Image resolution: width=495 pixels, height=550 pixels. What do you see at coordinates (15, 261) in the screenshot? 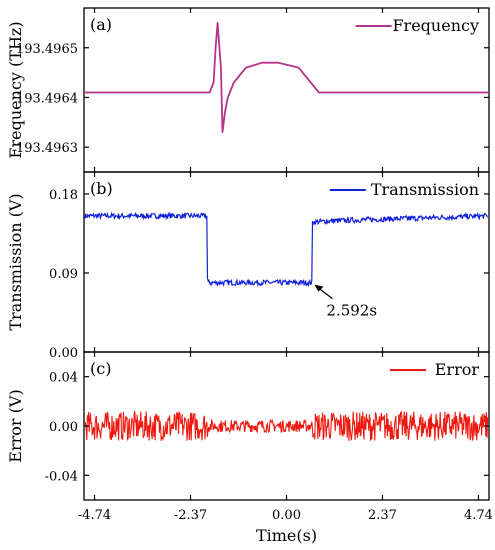
I see `y-axis-label: Transmission (V)` at bounding box center [15, 261].